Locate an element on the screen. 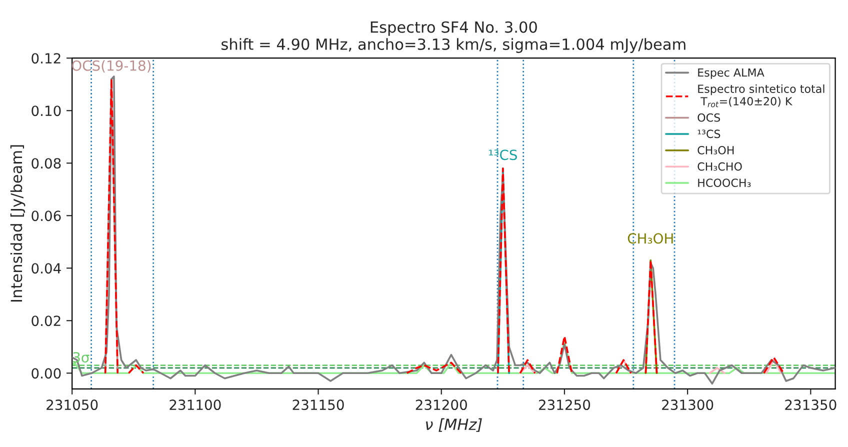 The height and width of the screenshot is (447, 848). legend-label: HCOOCH₃ is located at coordinates (724, 183).